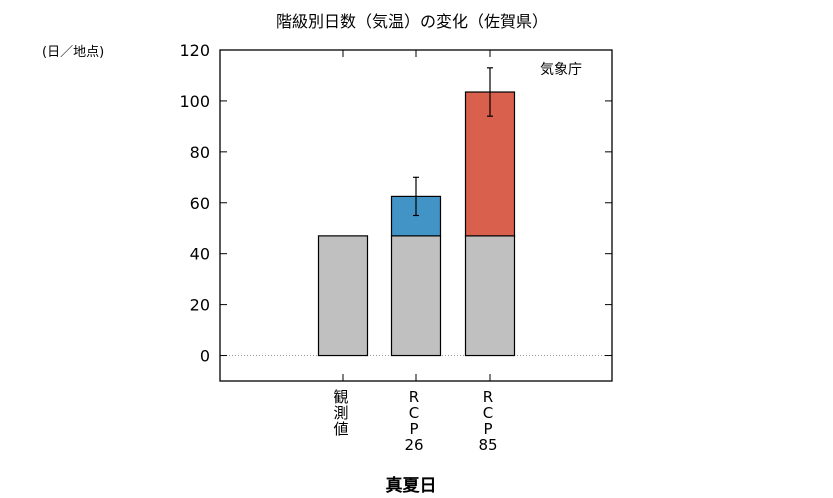  What do you see at coordinates (340, 429) in the screenshot?
I see `x-category-label: 値` at bounding box center [340, 429].